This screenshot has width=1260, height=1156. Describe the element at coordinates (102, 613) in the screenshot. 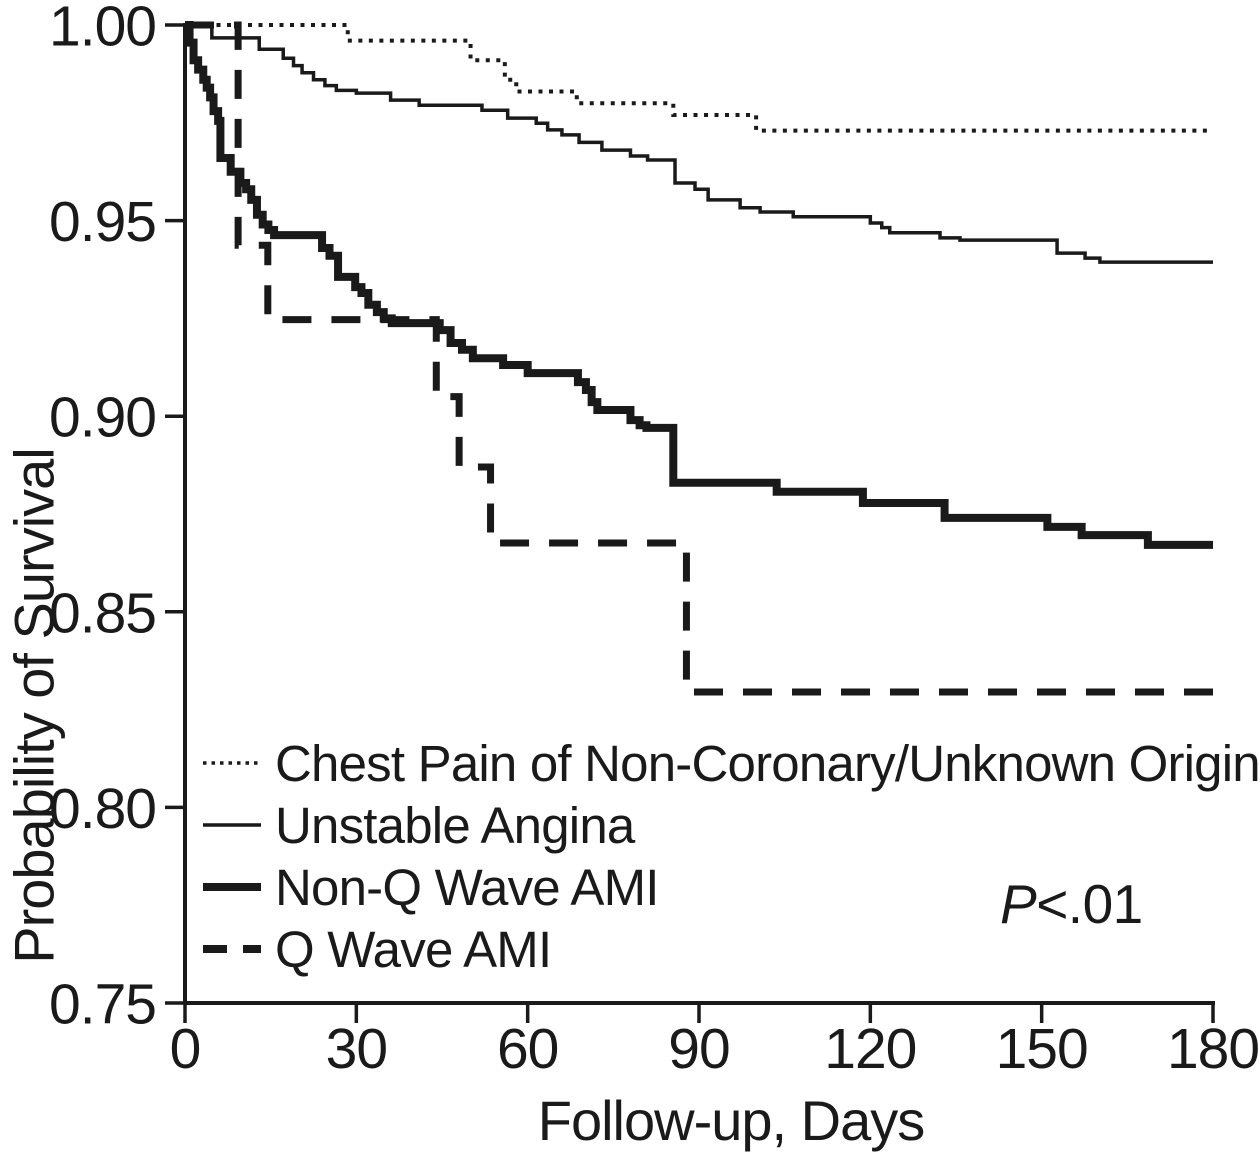

I see `y-tick-label: 0.85` at that location.